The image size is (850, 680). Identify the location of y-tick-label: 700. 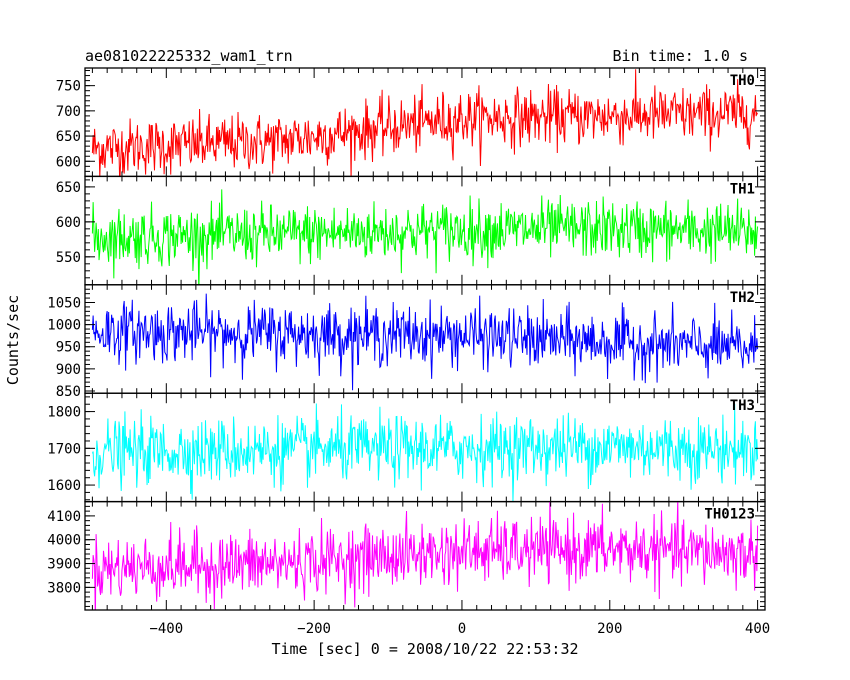
(68, 112).